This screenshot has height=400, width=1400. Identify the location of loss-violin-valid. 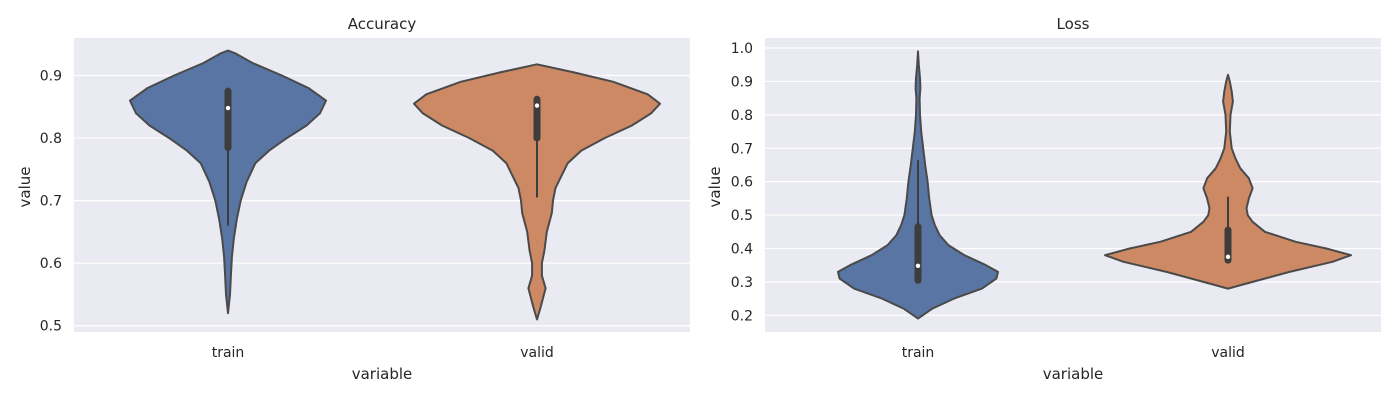
(1228, 181).